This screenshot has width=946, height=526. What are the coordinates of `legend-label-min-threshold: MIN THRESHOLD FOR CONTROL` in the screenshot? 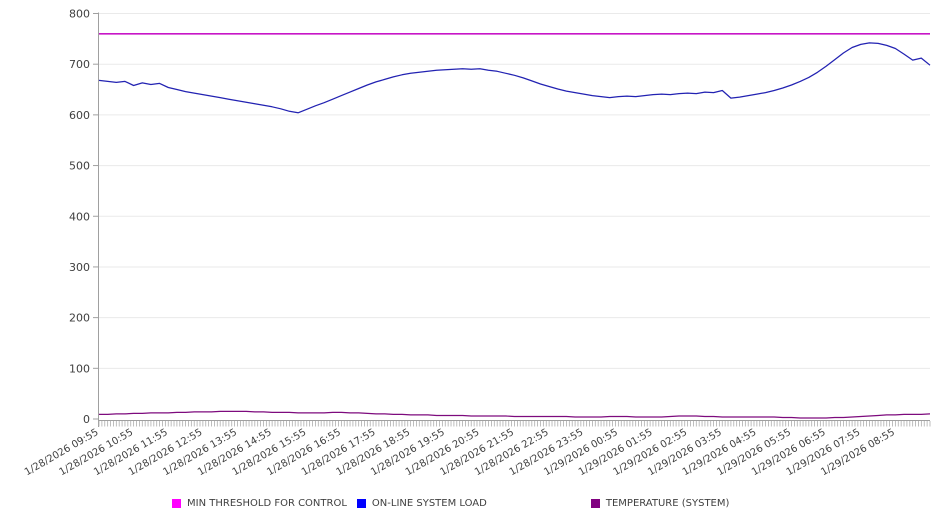 It's located at (267, 503).